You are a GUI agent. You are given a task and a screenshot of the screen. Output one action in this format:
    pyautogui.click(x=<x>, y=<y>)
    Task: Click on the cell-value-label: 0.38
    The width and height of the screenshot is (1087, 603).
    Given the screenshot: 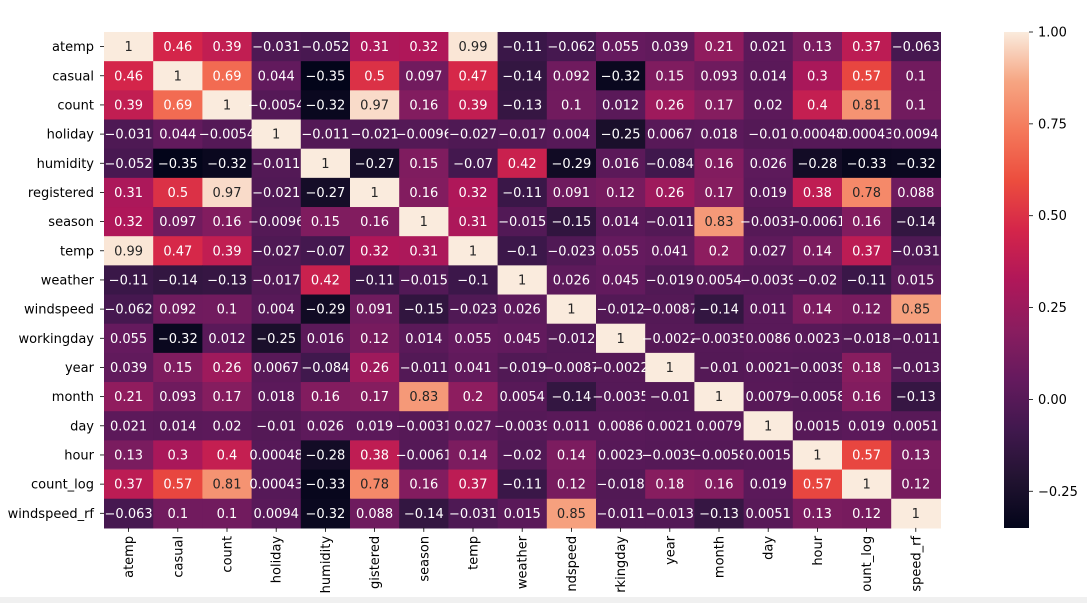 What is the action you would take?
    pyautogui.click(x=374, y=455)
    